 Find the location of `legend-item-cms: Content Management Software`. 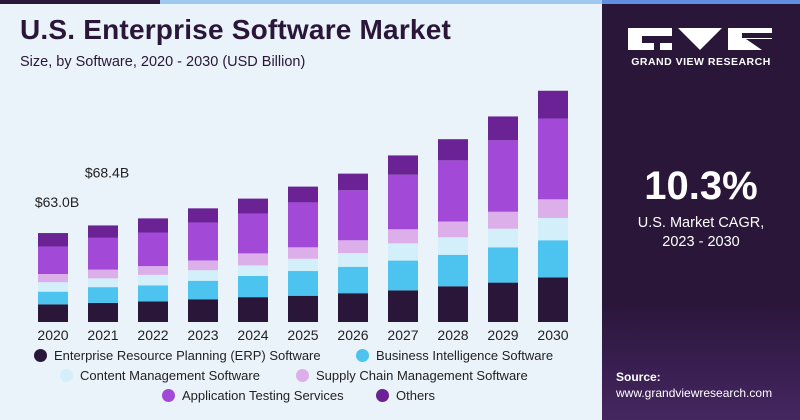

legend-item-cms: Content Management Software is located at coordinates (160, 375).